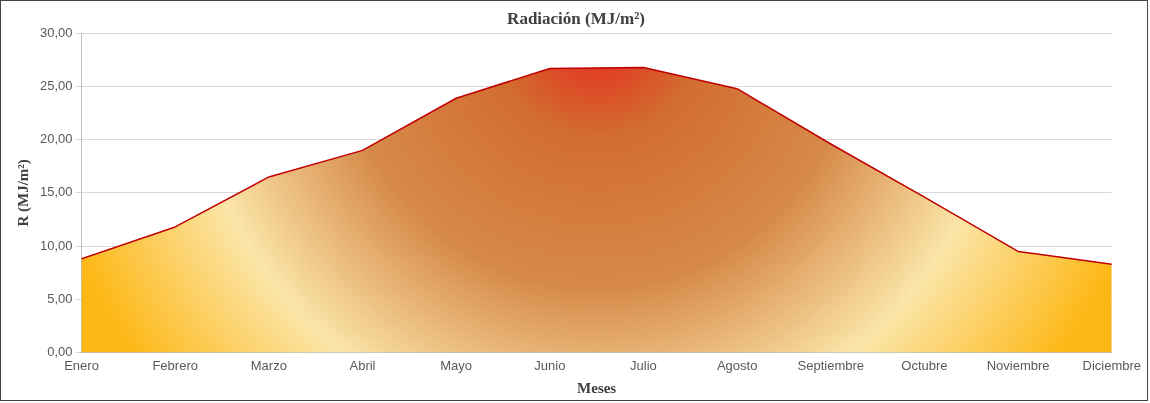 Image resolution: width=1150 pixels, height=403 pixels. Describe the element at coordinates (1111, 365) in the screenshot. I see `x-tick-label: Diciembre` at that location.